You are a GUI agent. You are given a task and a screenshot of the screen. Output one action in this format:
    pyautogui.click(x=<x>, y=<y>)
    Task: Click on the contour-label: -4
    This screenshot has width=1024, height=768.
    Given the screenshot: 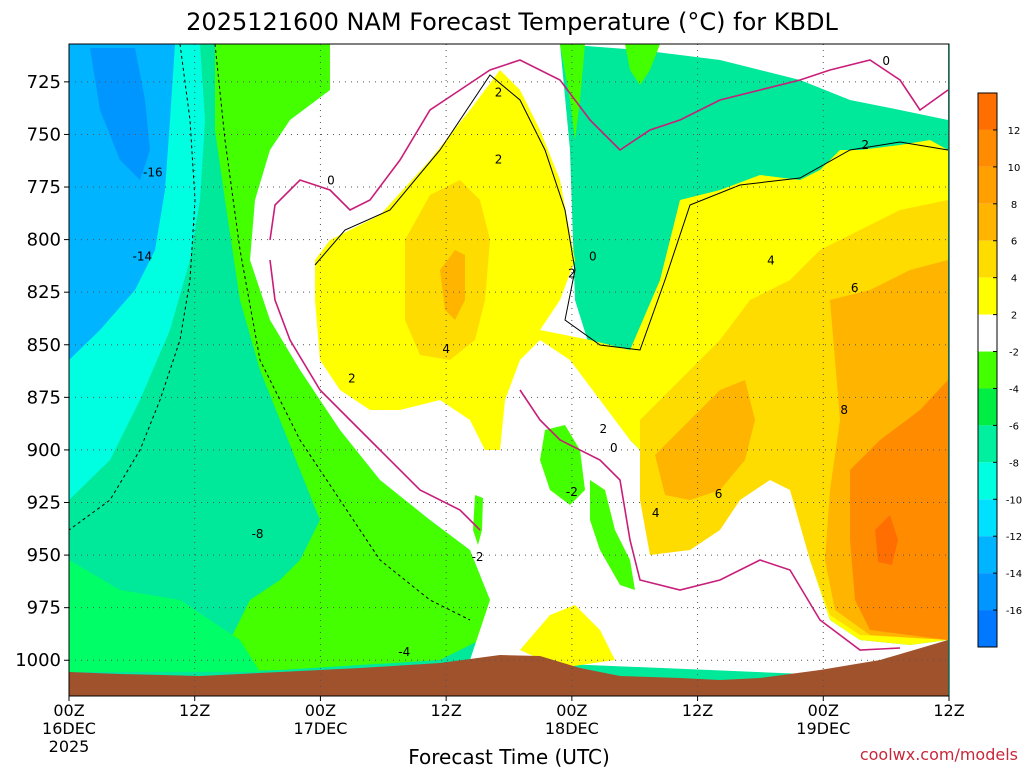 What is the action you would take?
    pyautogui.click(x=404, y=652)
    